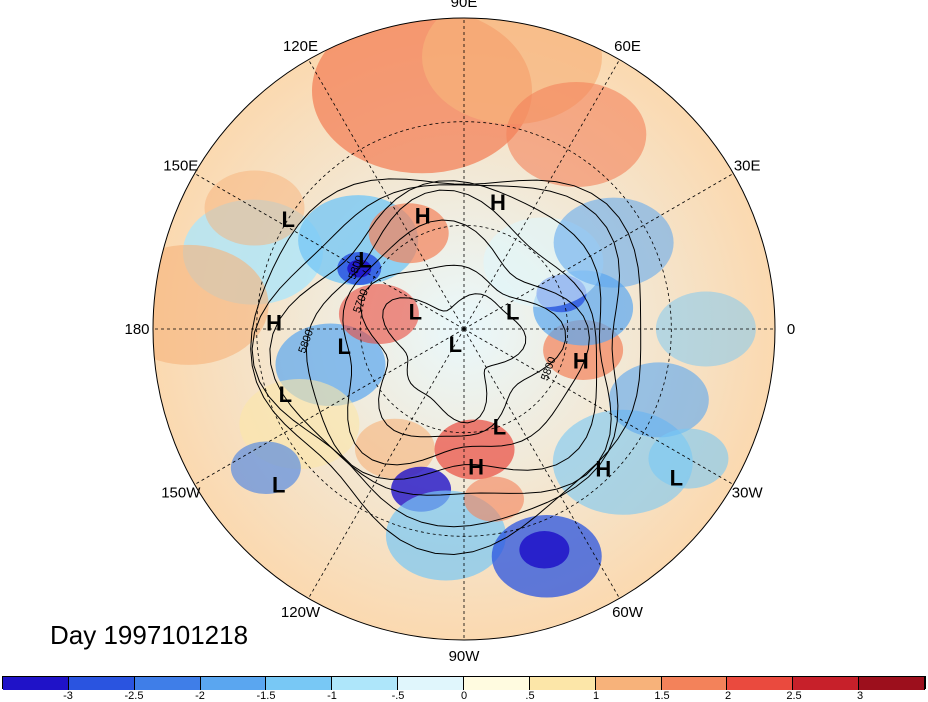  I want to click on date-title: Day 1997101218, so click(149, 635).